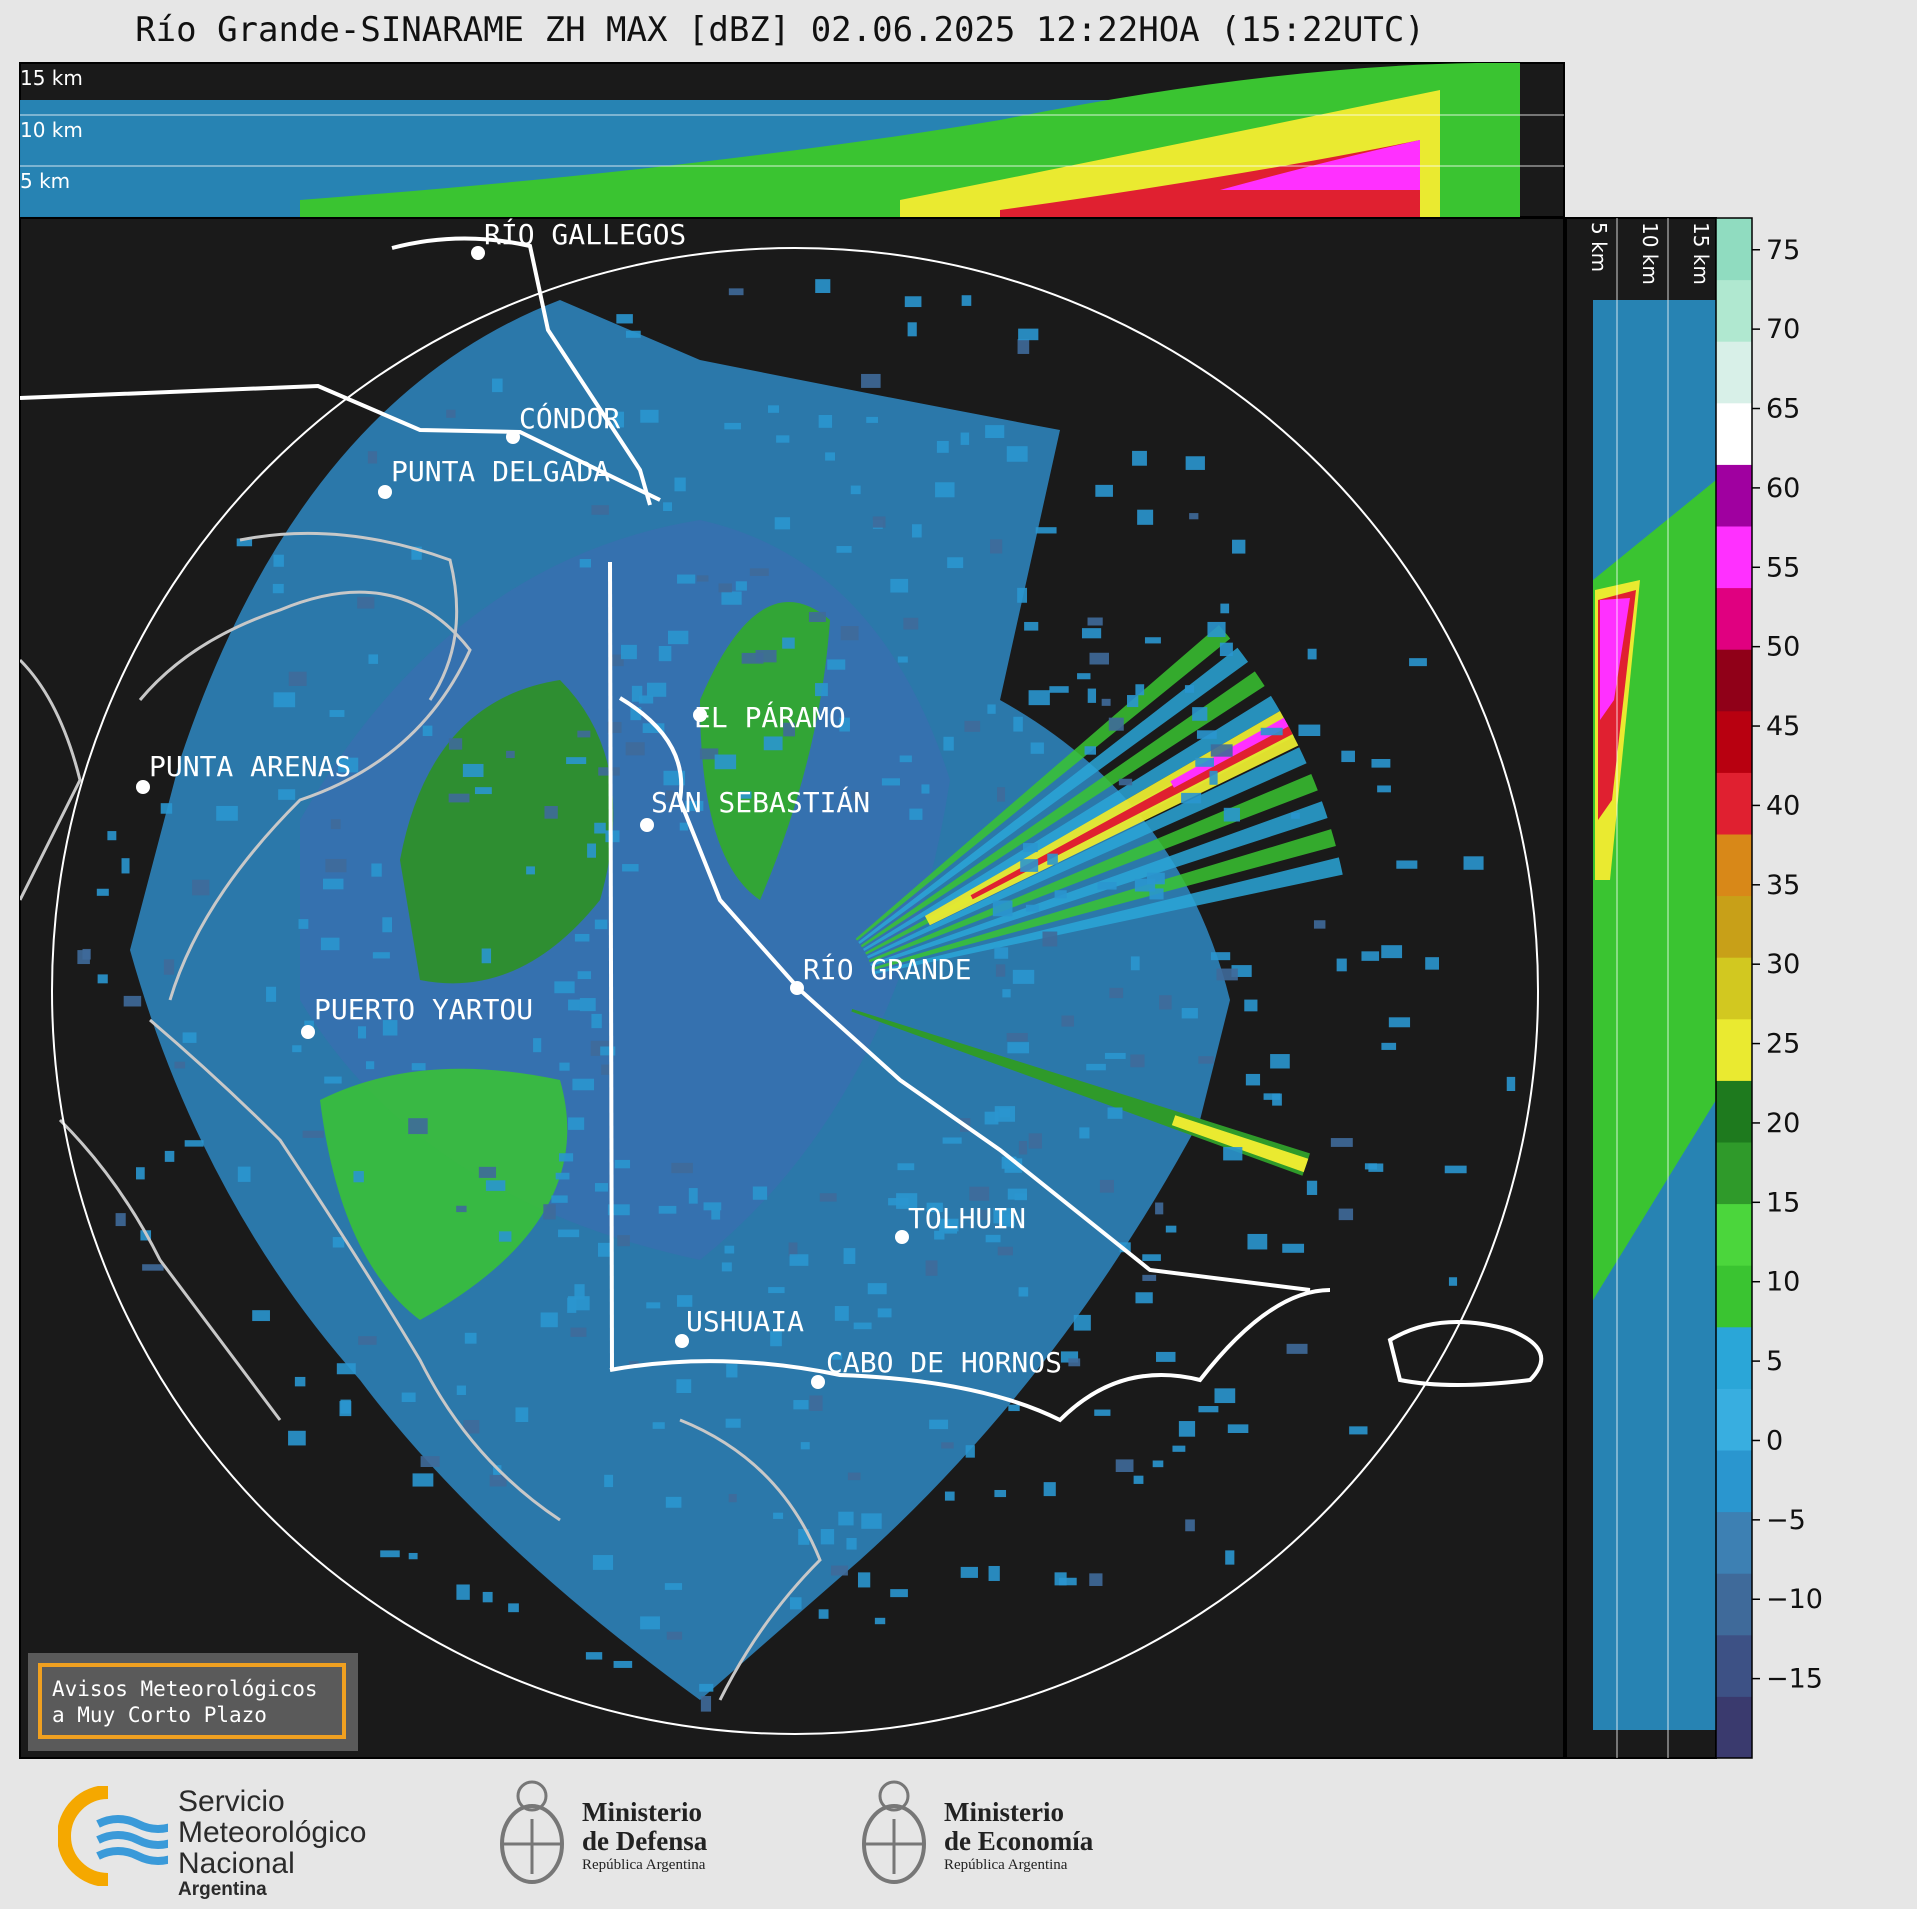  Describe the element at coordinates (1783, 488) in the screenshot. I see `colorbar-tick-label: 60` at that location.